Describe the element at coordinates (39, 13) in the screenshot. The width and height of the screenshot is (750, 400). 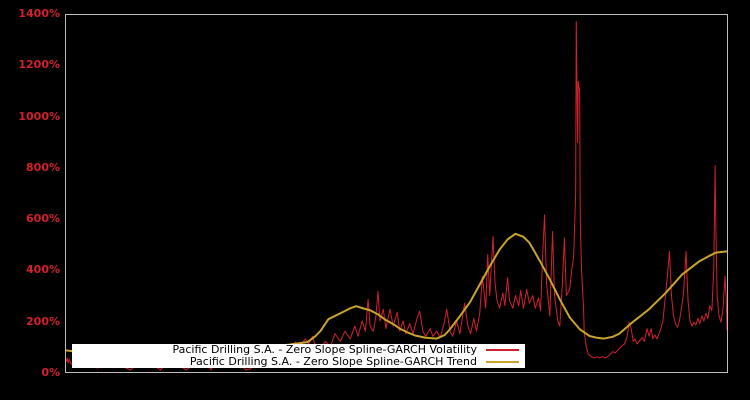
I see `y-axis-tick-label: 1400%` at that location.